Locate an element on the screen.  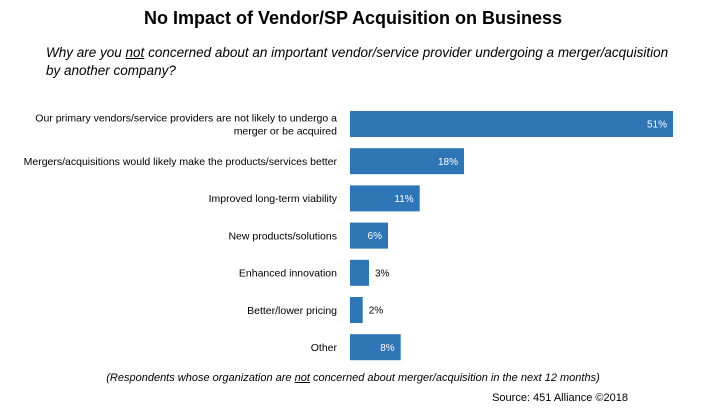
category-label-6: Better/lower pricing is located at coordinates (292, 311).